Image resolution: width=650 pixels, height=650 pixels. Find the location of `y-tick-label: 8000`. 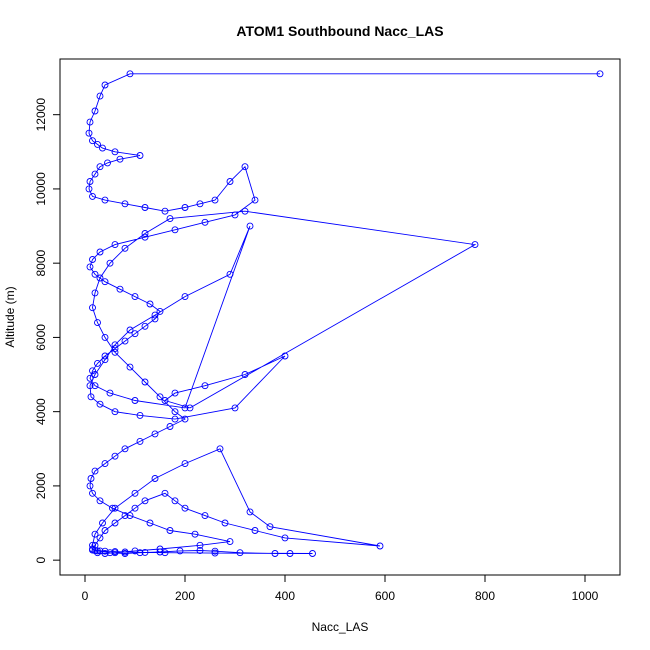

y-tick-label: 8000 is located at coordinates (41, 263).